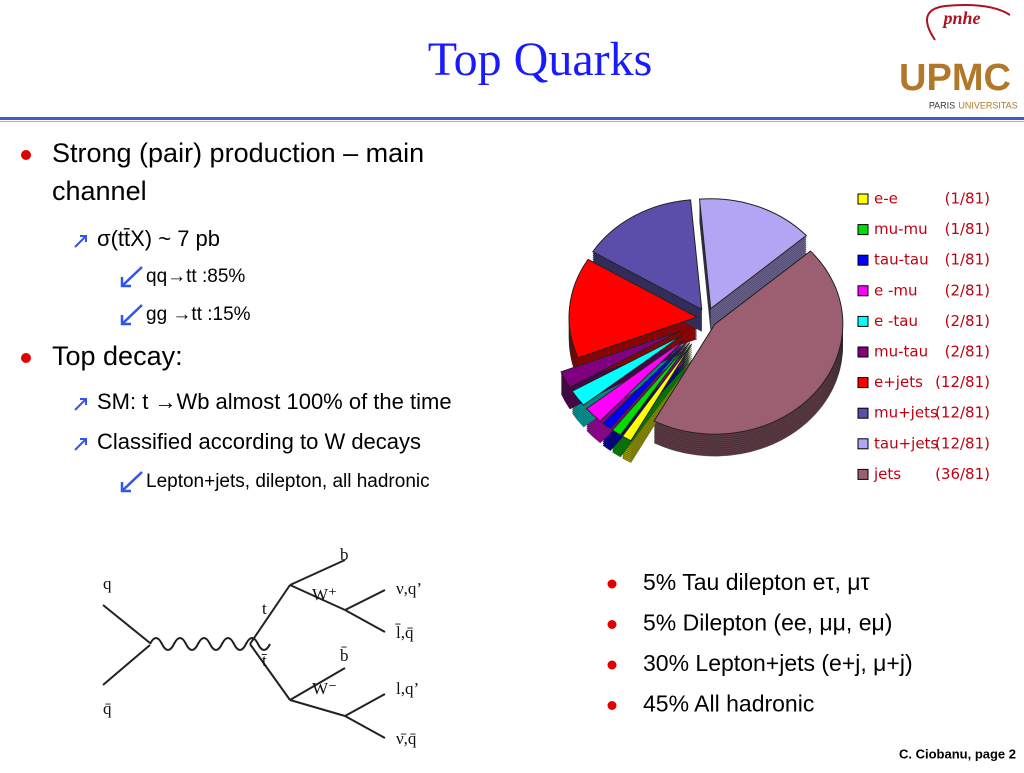  Describe the element at coordinates (962, 474) in the screenshot. I see `legend-value: (36/81)` at that location.